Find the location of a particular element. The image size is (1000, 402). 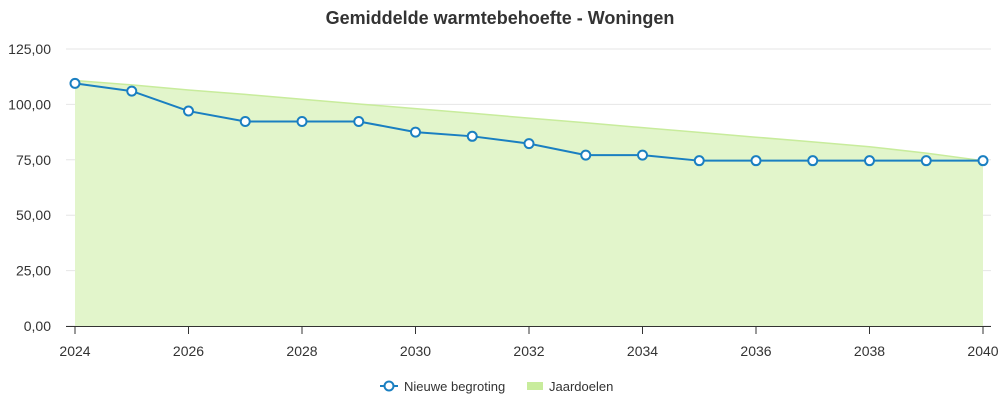

x-axis-labels: 2024 2026 2028 2030 2032 2034 2036 2038 2040 is located at coordinates (528, 351).